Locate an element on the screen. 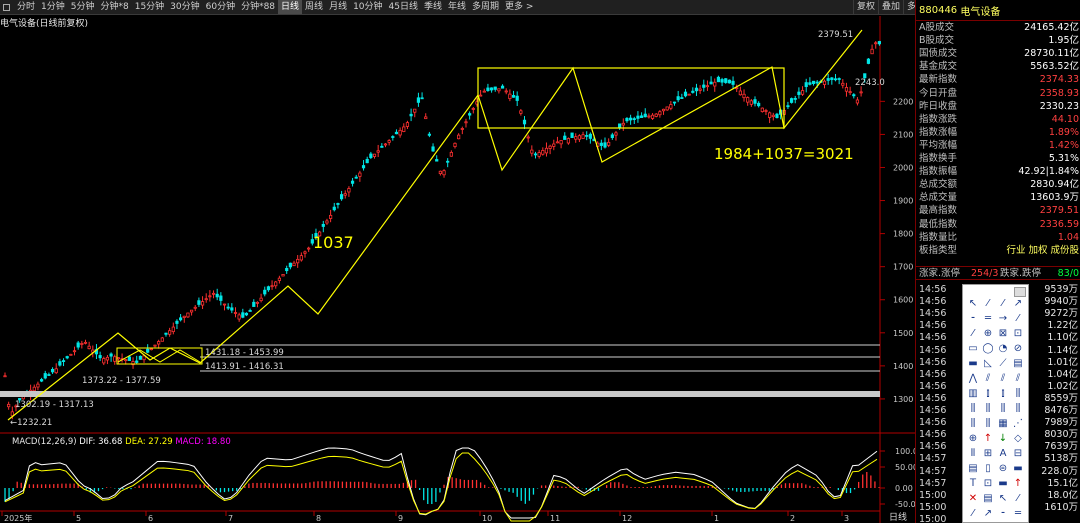  pointer-icon: ▯ is located at coordinates (988, 468).